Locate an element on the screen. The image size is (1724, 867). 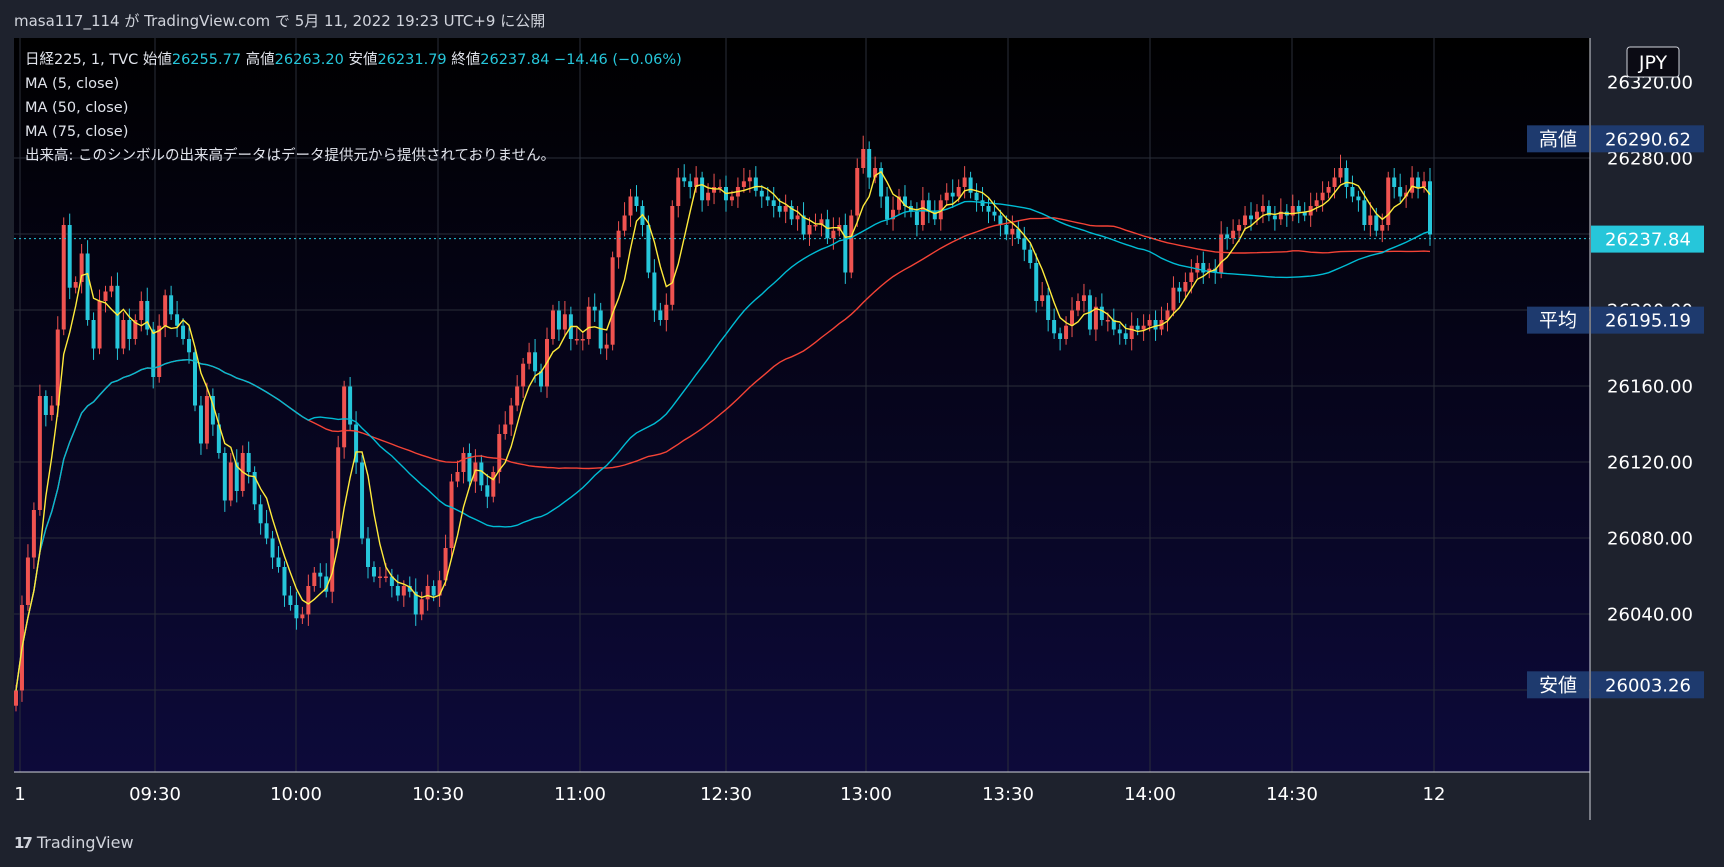
ma75-legend: MA (75, close) is located at coordinates (77, 132).